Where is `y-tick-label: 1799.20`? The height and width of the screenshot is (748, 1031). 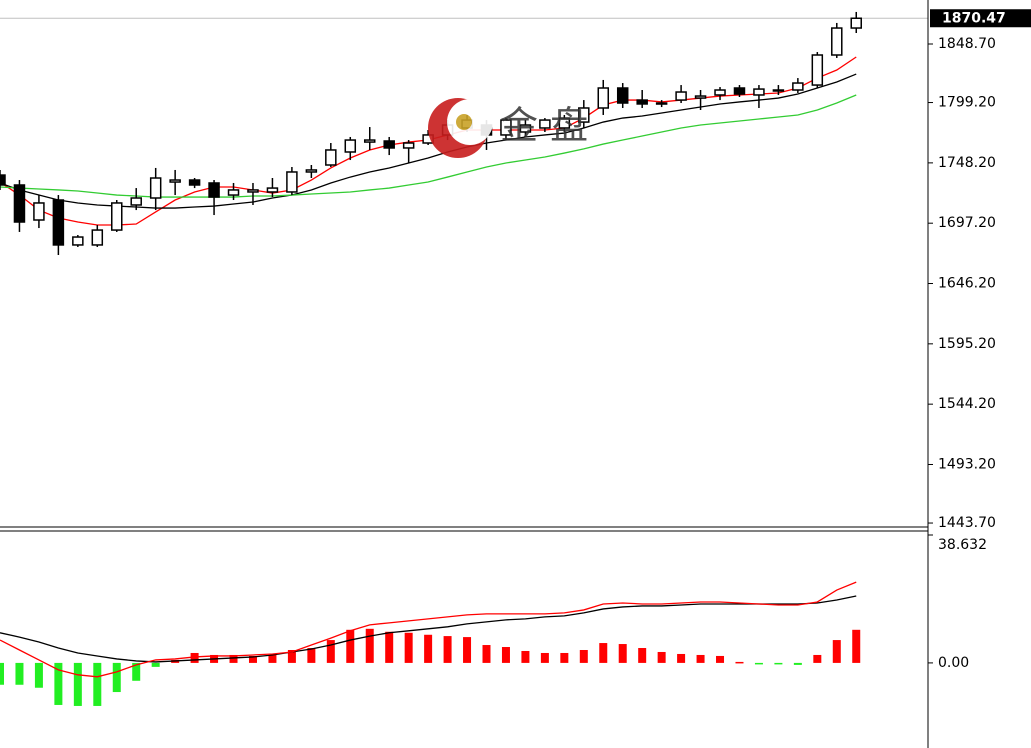 y-tick-label: 1799.20 is located at coordinates (967, 103).